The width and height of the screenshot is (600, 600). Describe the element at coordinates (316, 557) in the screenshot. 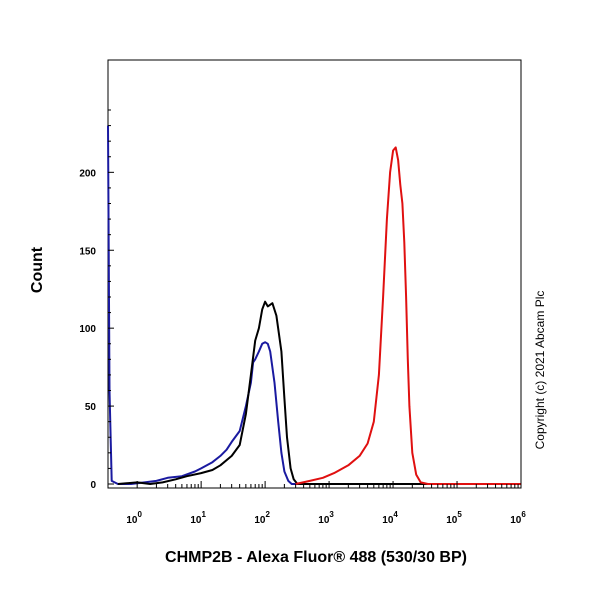

I see `x-axis-title: CHMP2B - Alexa Fluor® 488 (530/30 BP)` at that location.